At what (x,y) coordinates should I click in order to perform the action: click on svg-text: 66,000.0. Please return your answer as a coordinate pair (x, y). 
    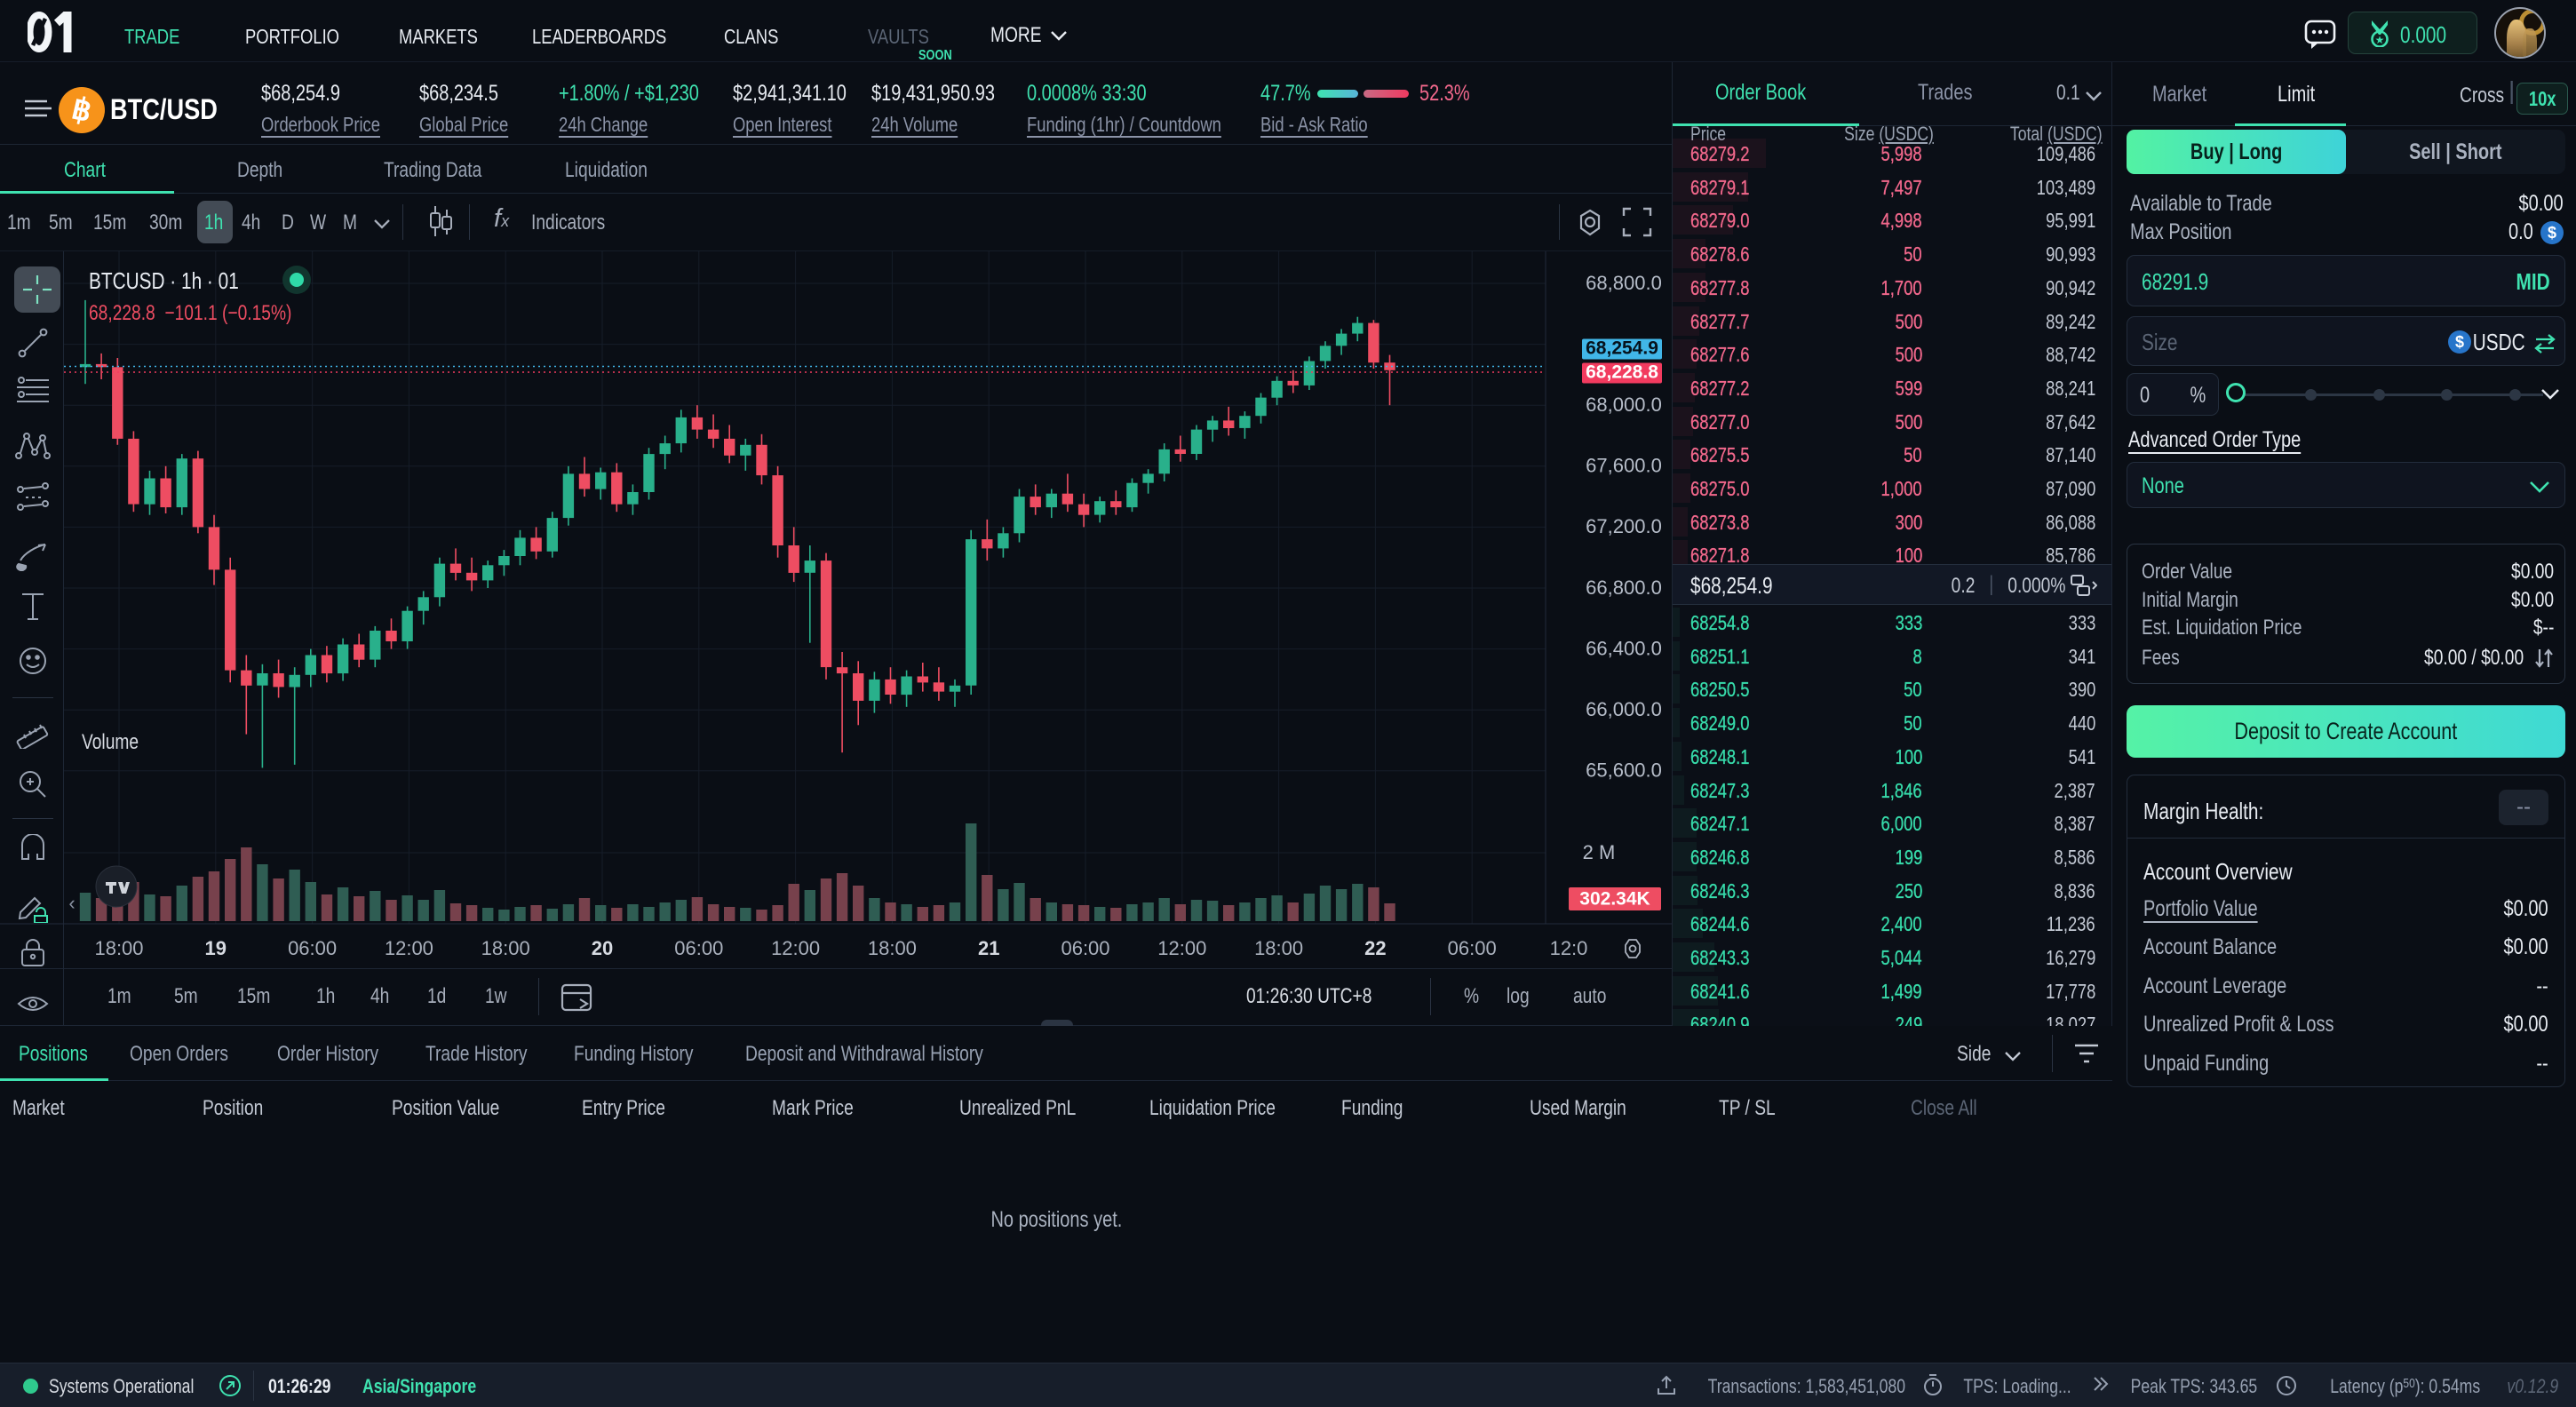
    Looking at the image, I should click on (1624, 709).